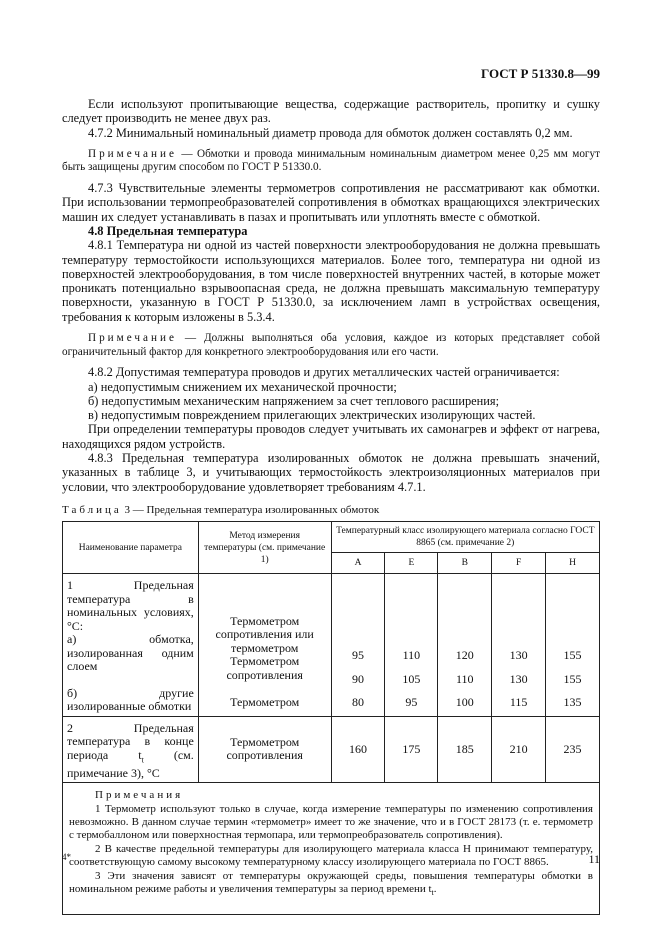  Describe the element at coordinates (411, 749) in the screenshot. I see `value-cell: 175` at that location.